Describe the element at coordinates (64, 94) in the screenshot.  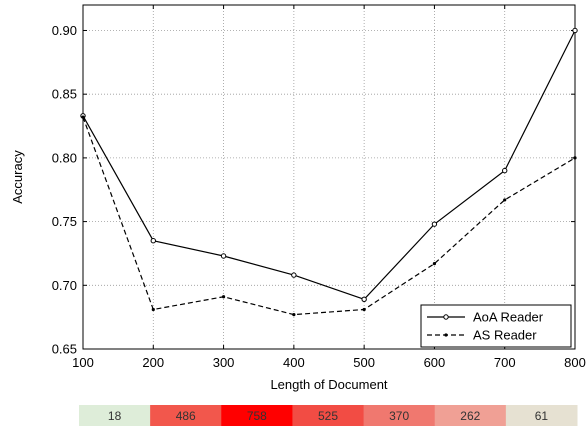
I see `y-tick-label: 0.85` at that location.